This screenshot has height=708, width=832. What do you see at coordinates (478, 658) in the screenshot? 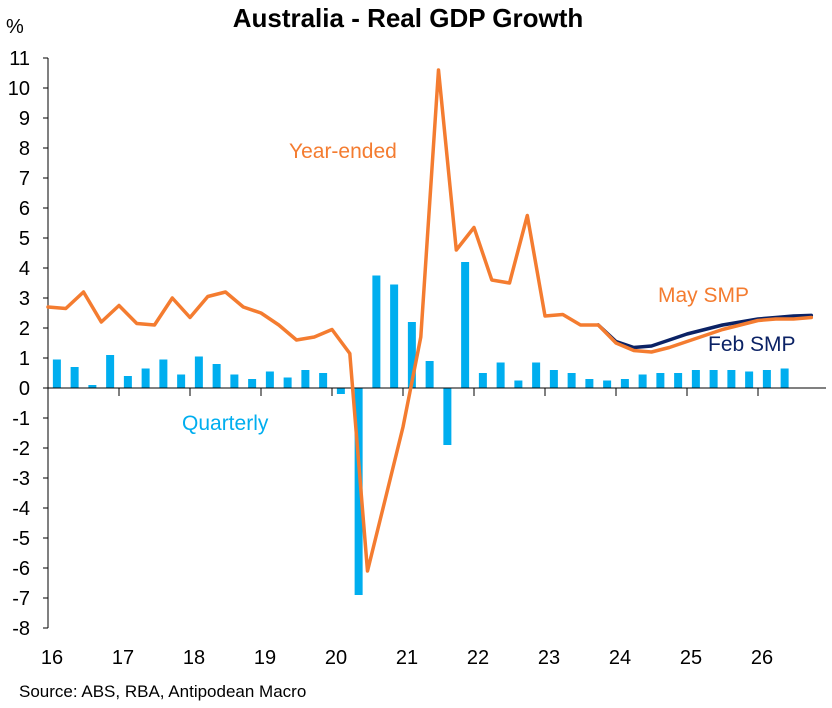
I see `x-tick-label: 22` at bounding box center [478, 658].